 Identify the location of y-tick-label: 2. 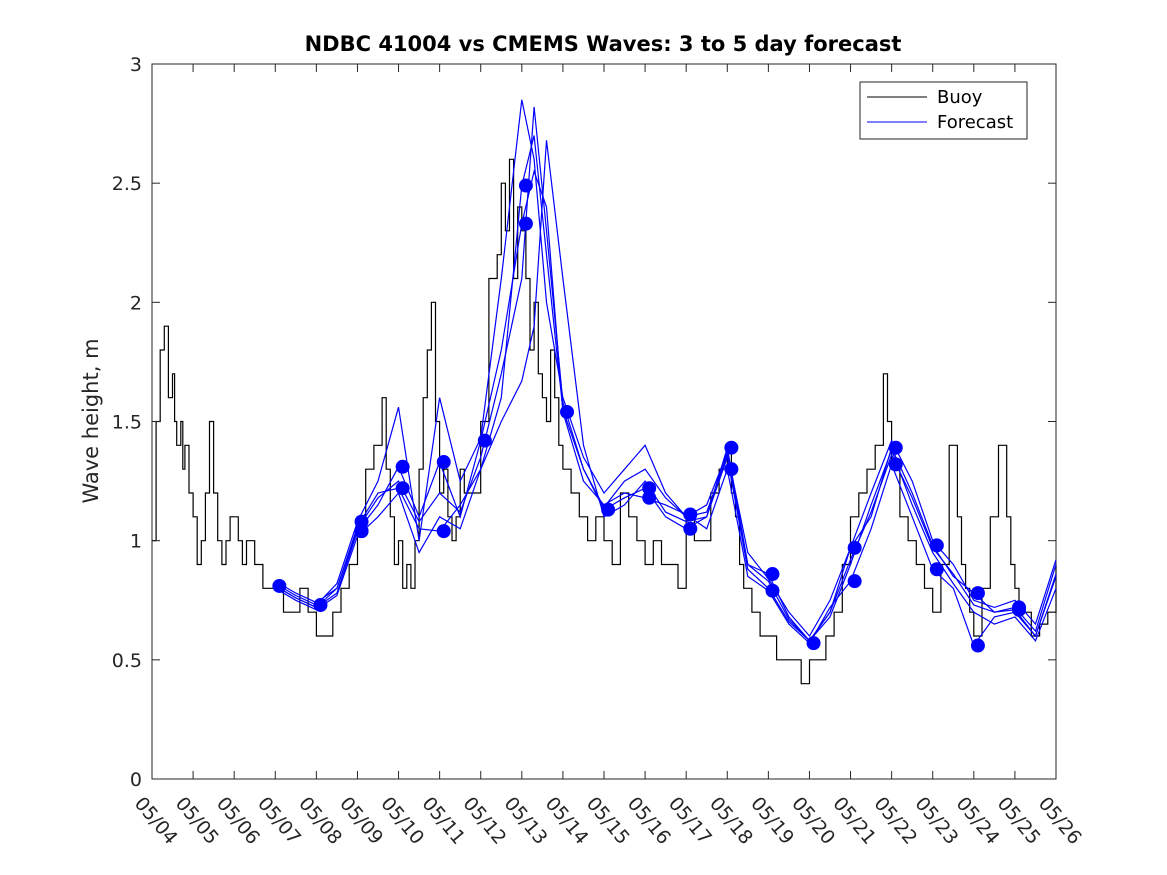
(136, 303).